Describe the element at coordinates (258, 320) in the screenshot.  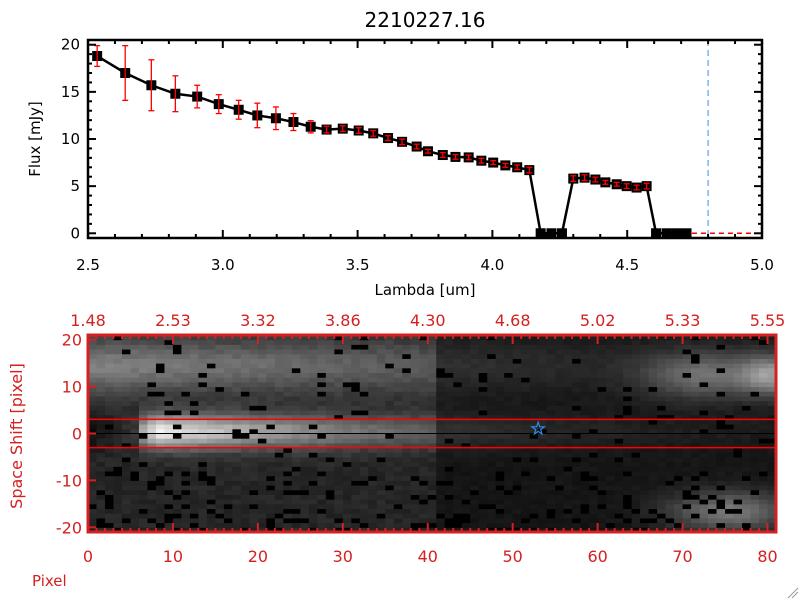
I see `top-wavelength-tick-label: 3.32` at that location.